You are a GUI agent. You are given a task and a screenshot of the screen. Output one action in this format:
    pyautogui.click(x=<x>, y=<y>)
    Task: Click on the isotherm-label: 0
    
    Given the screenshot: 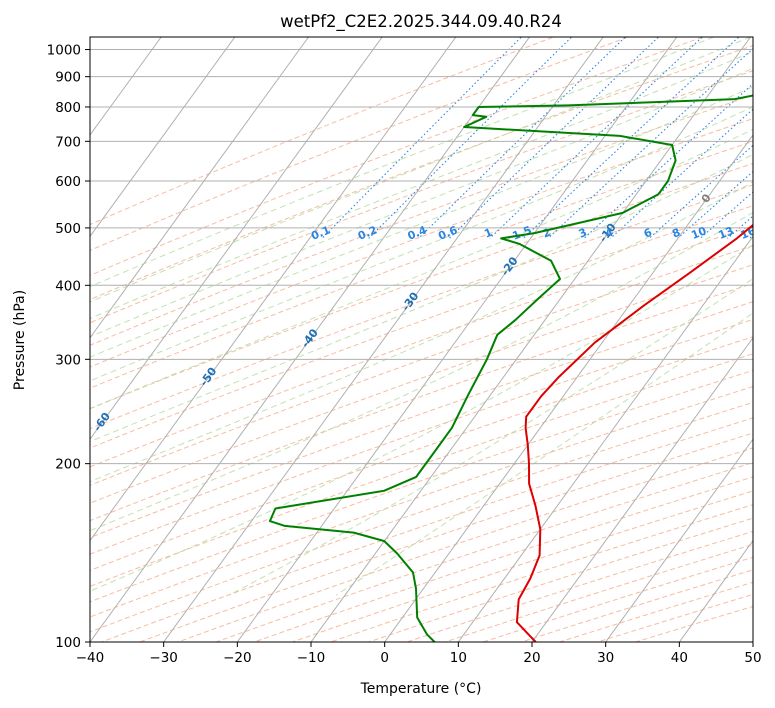 What is the action you would take?
    pyautogui.click(x=706, y=198)
    